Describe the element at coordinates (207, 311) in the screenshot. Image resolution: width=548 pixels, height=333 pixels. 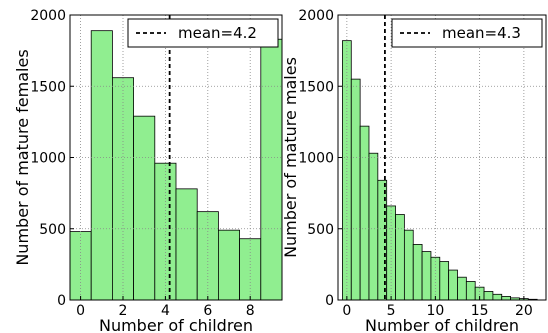
I see `x-tick-label: 6` at that location.